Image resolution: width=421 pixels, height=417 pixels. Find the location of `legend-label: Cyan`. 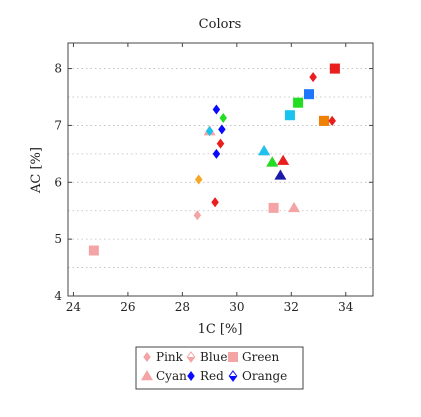

legend-label: Cyan is located at coordinates (171, 376).